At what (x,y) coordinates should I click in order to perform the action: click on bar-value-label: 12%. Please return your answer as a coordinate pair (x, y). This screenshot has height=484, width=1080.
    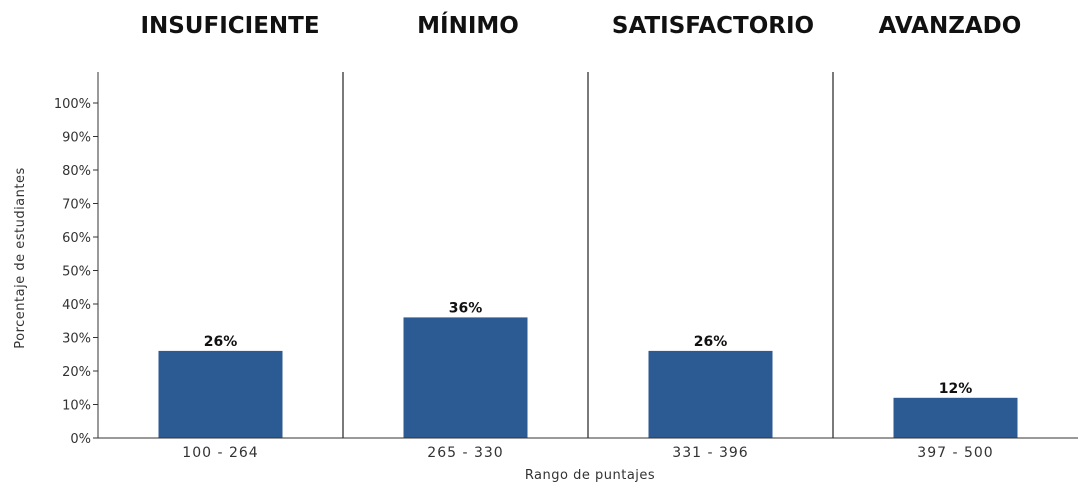
    Looking at the image, I should click on (956, 389).